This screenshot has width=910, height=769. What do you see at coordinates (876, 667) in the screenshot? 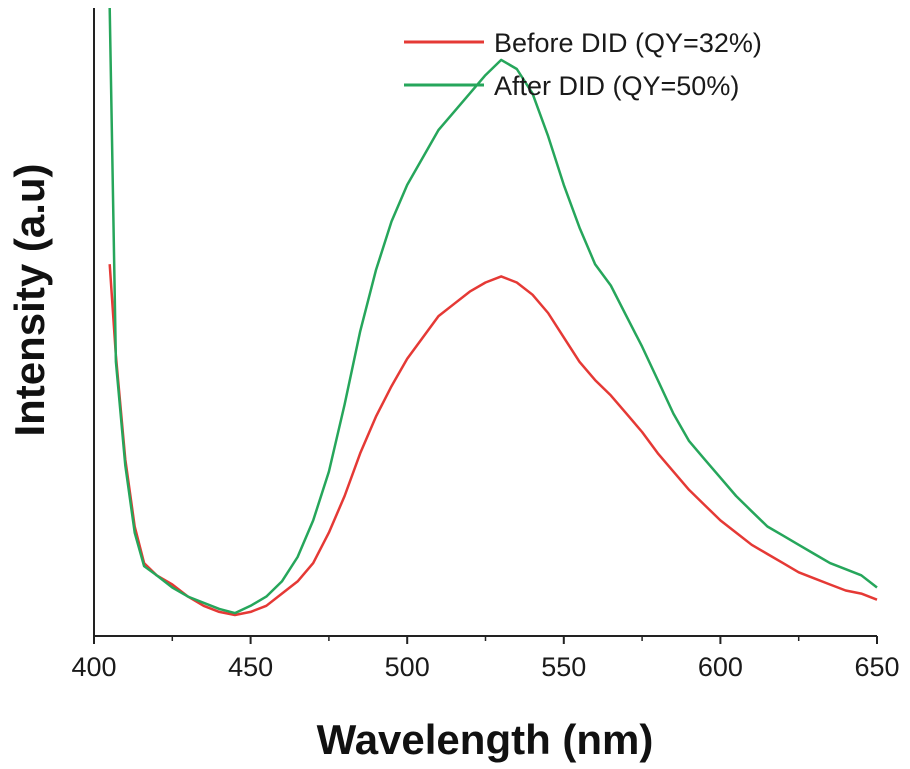
I see `x-tick-label: 650` at bounding box center [876, 667].